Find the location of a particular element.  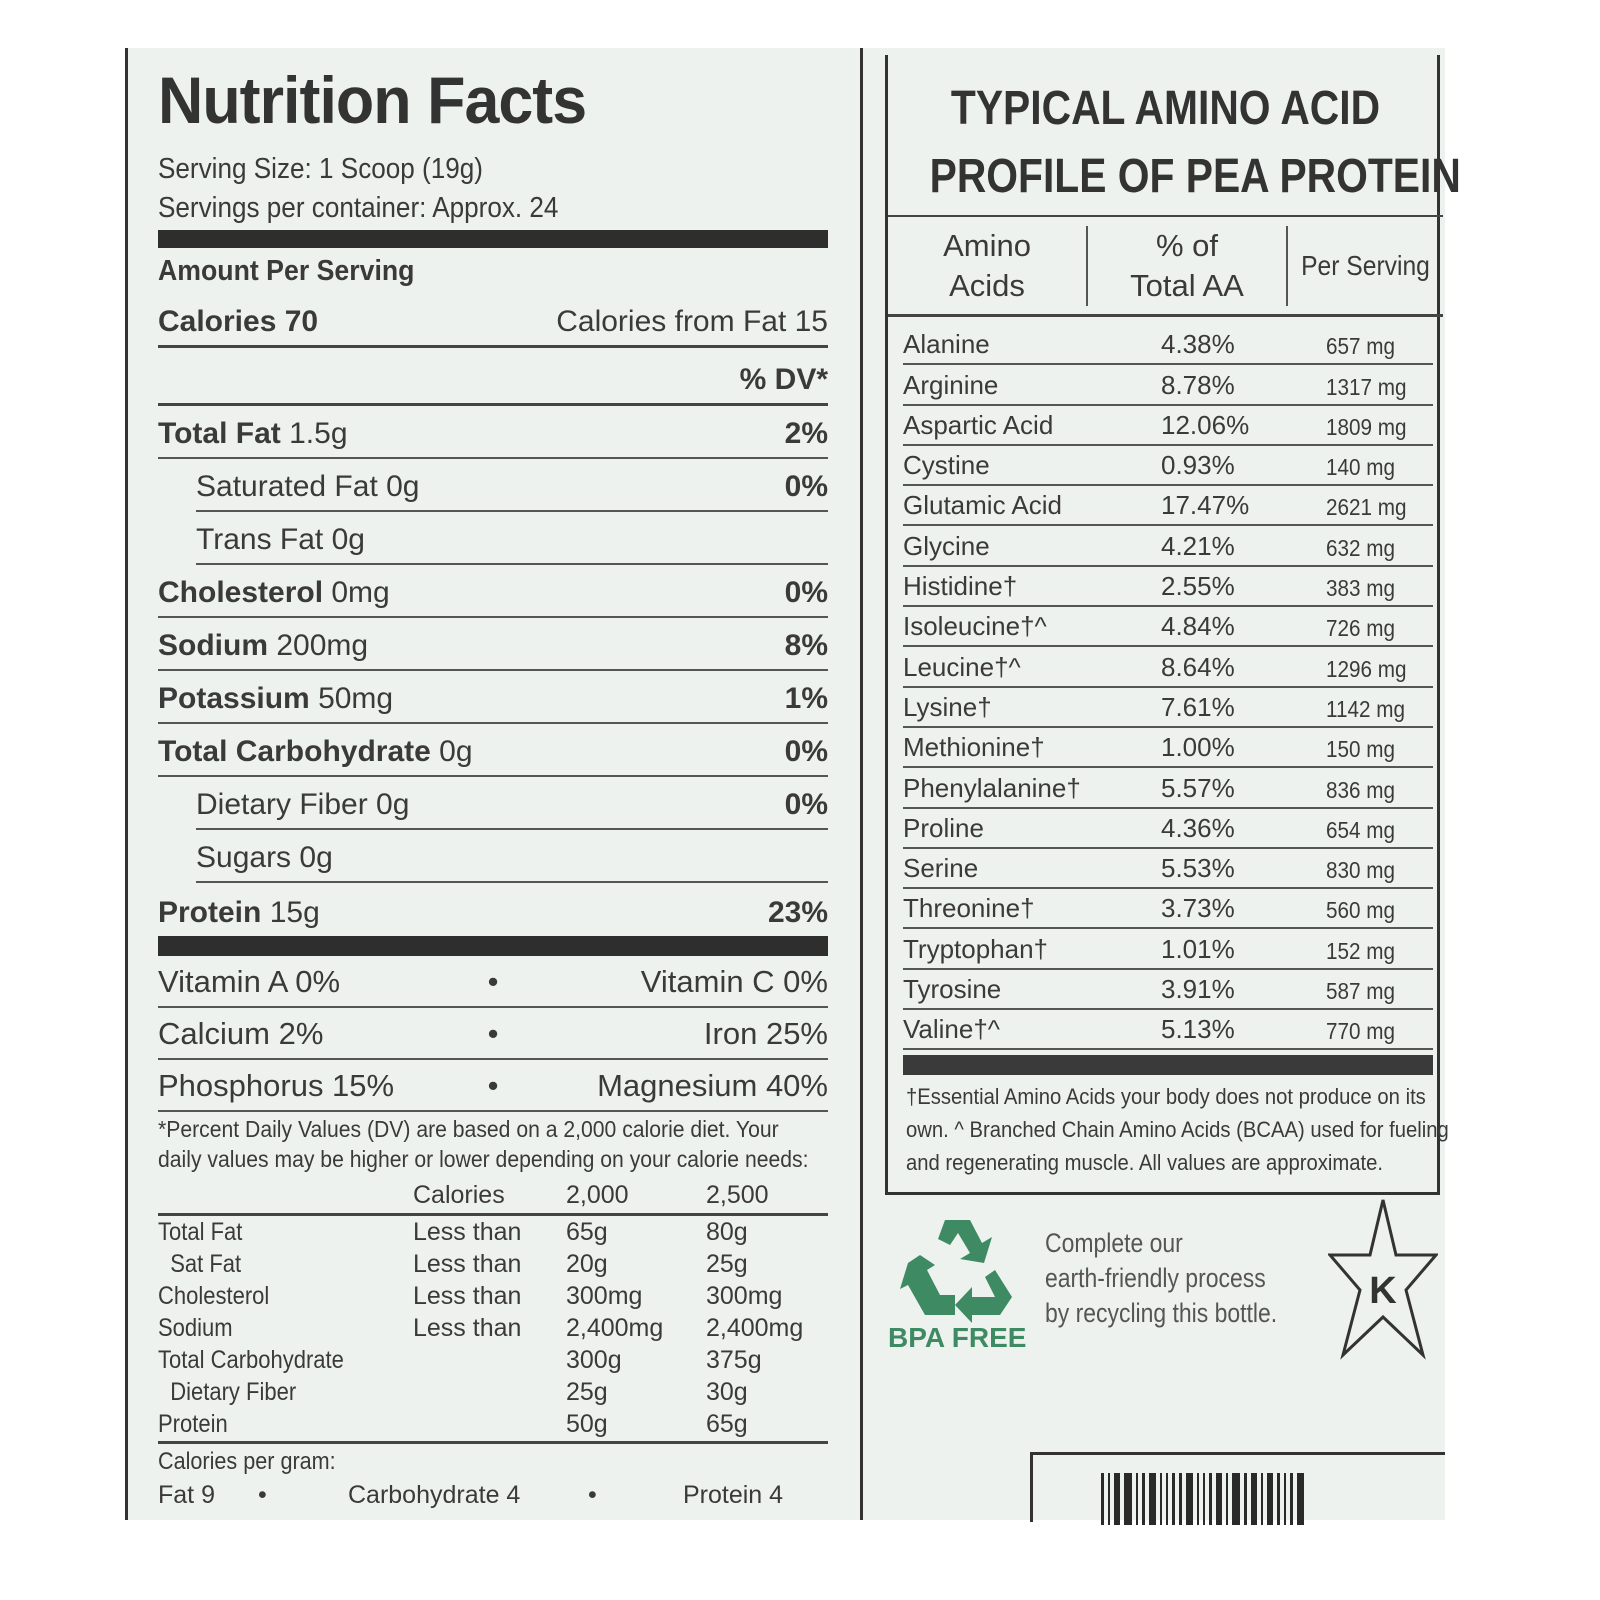

nutrient-label: Sodium 200mg is located at coordinates (263, 646).